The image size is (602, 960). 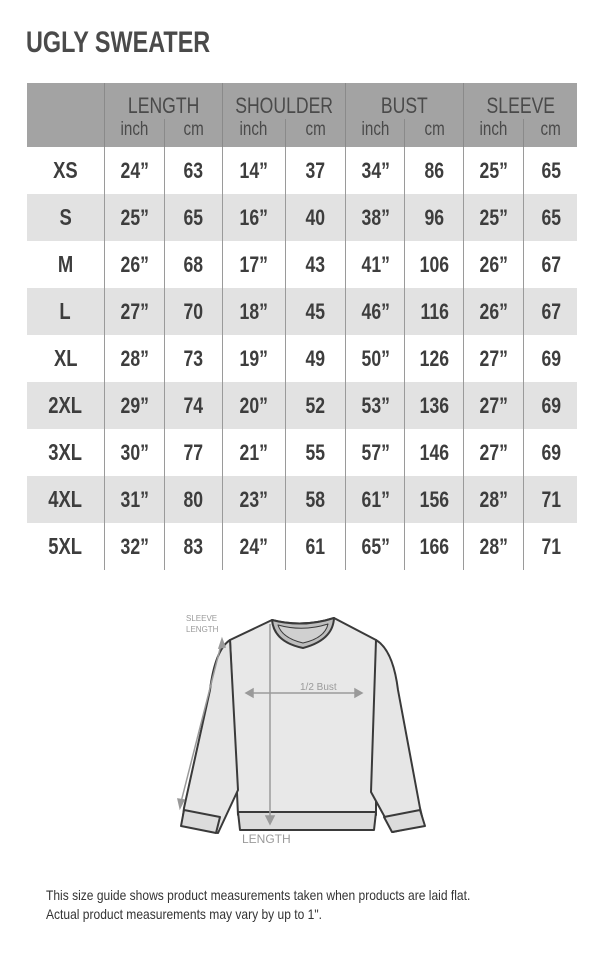 I want to click on table-cell: 52, so click(x=315, y=405).